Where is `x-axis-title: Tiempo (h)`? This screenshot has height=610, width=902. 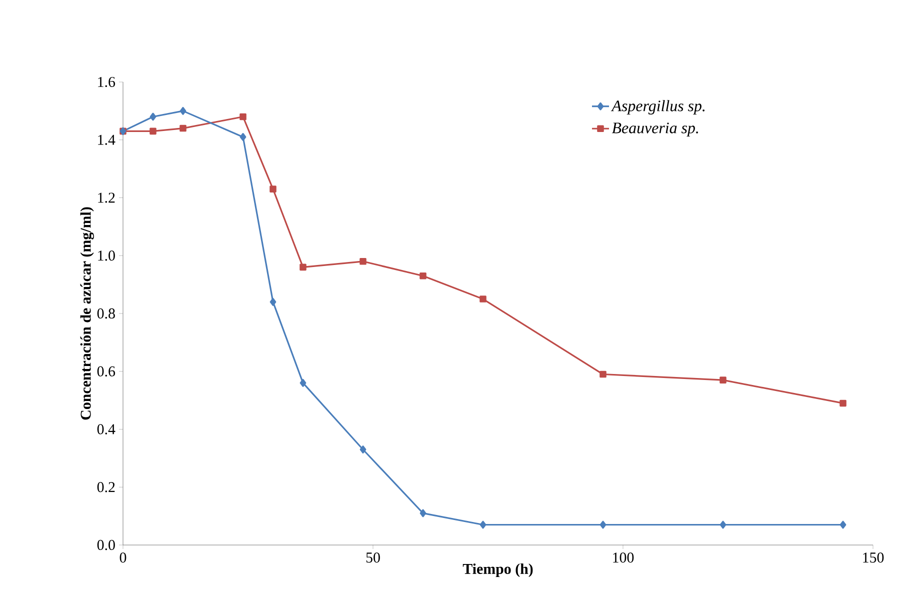
x-axis-title: Tiempo (h) is located at coordinates (497, 570).